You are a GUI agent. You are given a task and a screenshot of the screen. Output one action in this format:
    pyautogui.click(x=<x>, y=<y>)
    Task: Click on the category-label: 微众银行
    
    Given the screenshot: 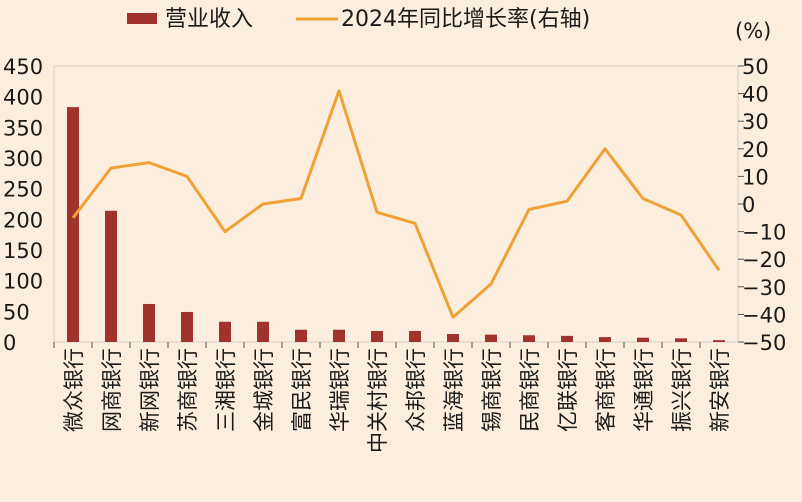 What is the action you would take?
    pyautogui.click(x=74, y=390)
    